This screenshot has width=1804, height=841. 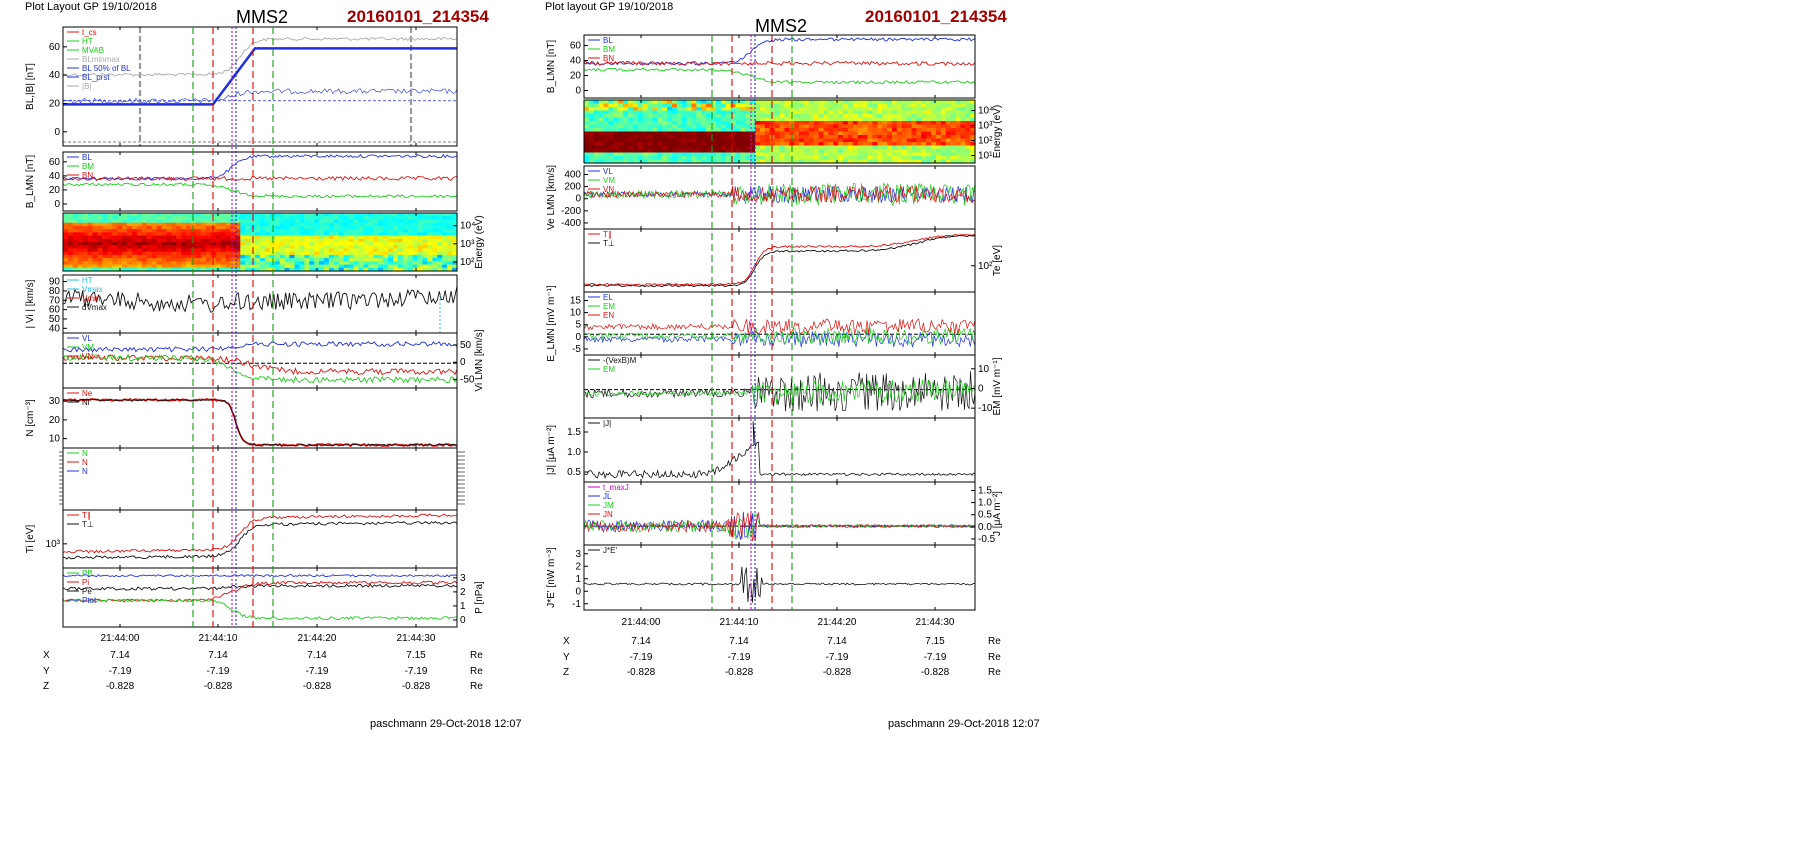 What do you see at coordinates (779, 76) in the screenshot?
I see `right-bm-line` at bounding box center [779, 76].